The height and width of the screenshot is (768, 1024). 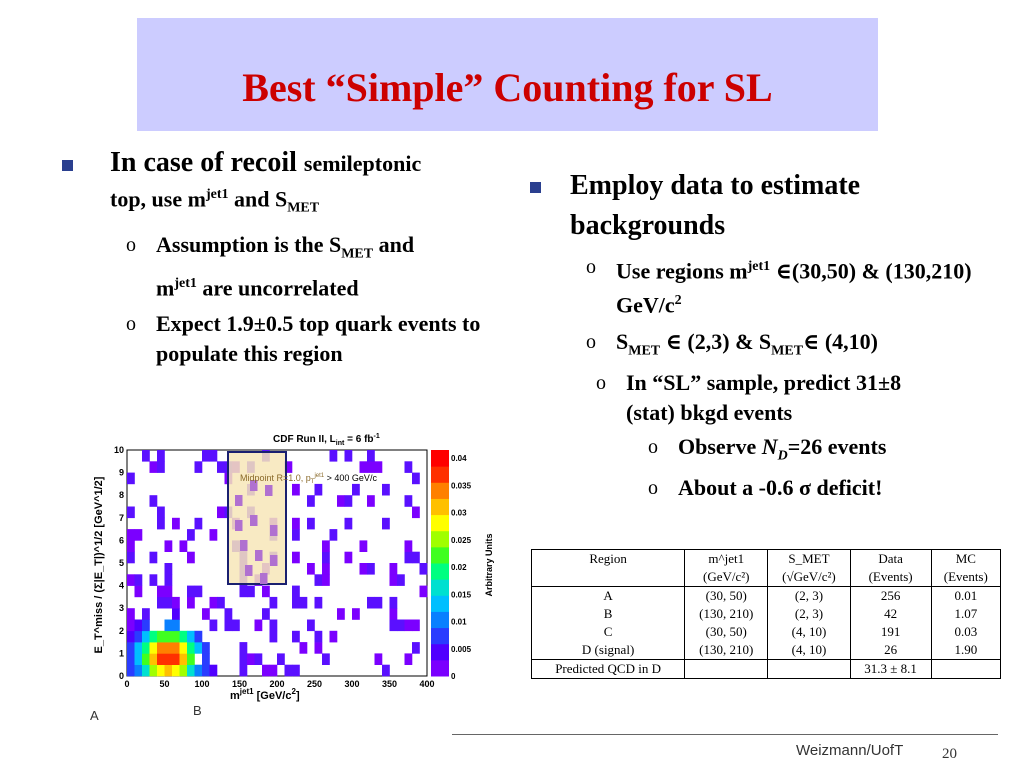 I want to click on table-cell: Region, so click(x=608, y=558).